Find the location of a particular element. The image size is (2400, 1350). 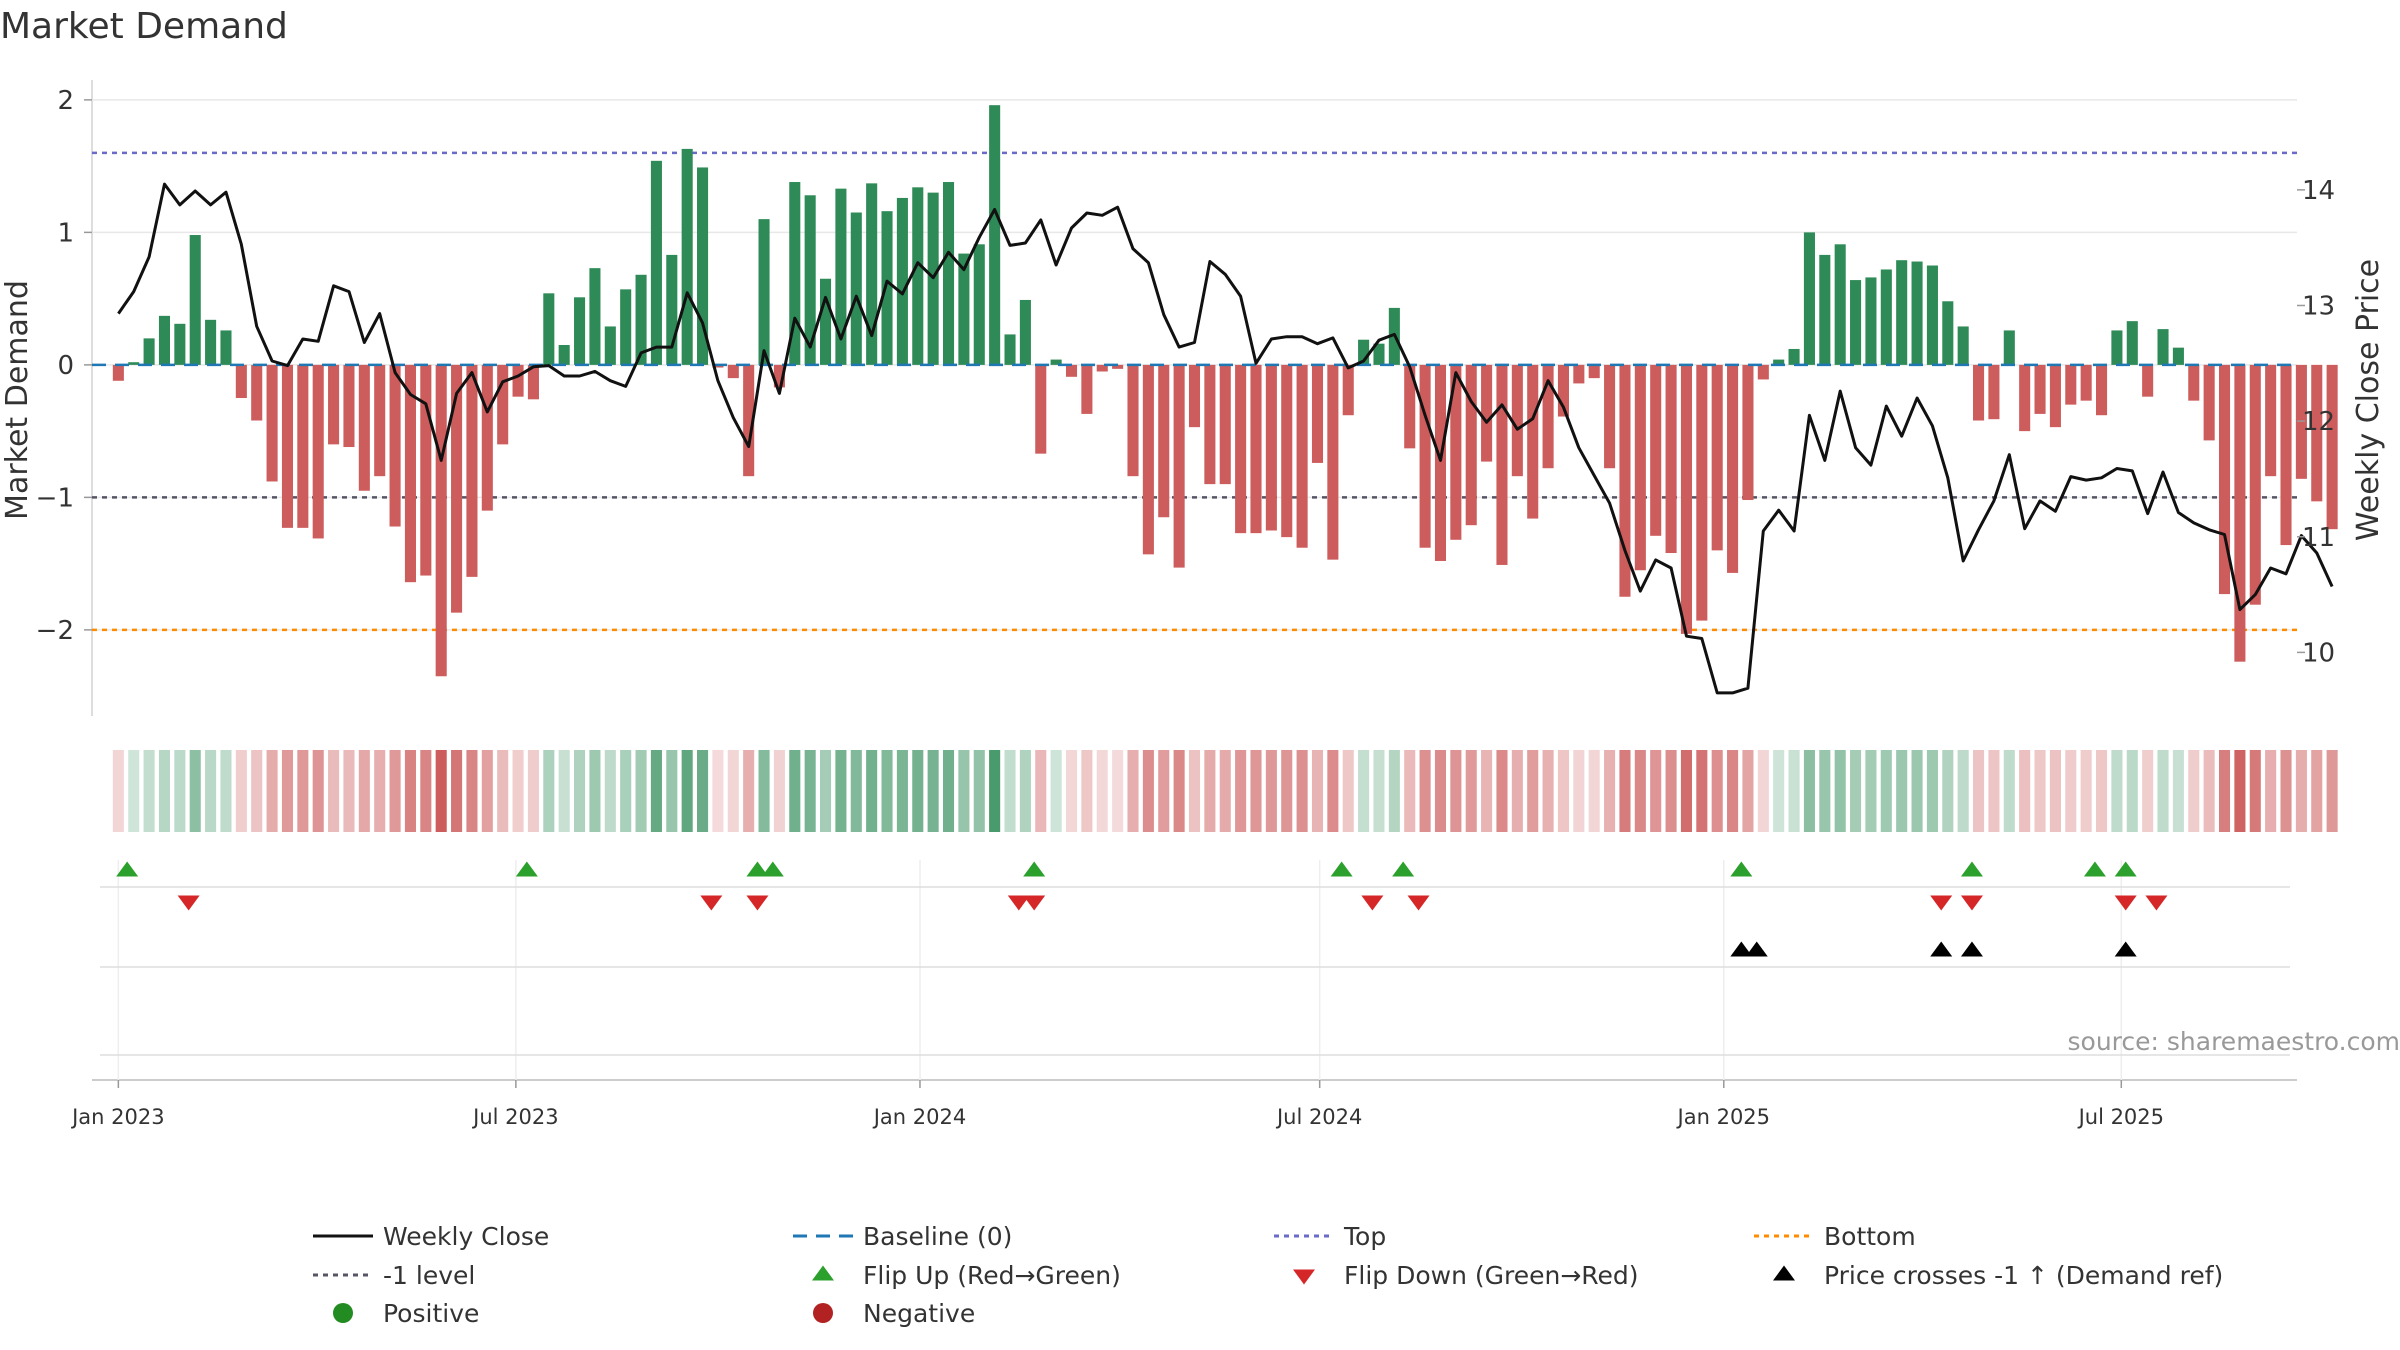

legend-swatch-triangle-up is located at coordinates (823, 1273).